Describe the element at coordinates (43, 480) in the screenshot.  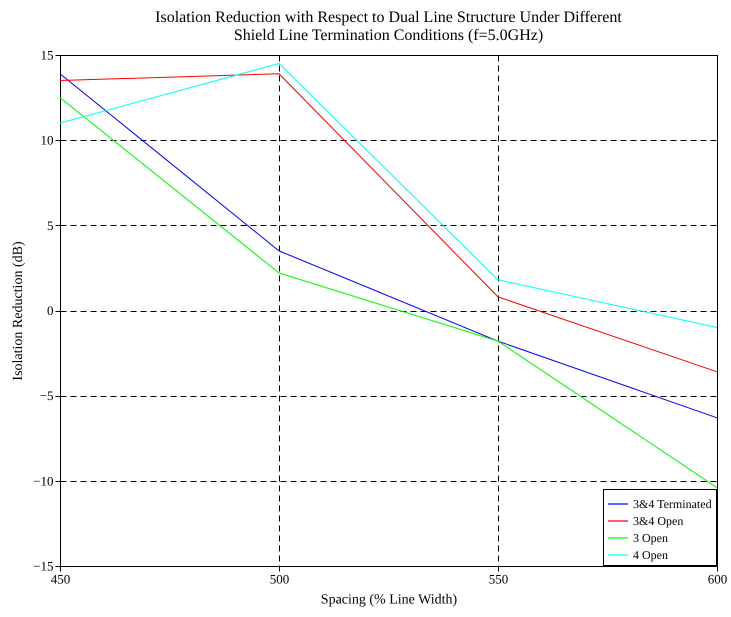
I see `y-tick-label: −10` at that location.